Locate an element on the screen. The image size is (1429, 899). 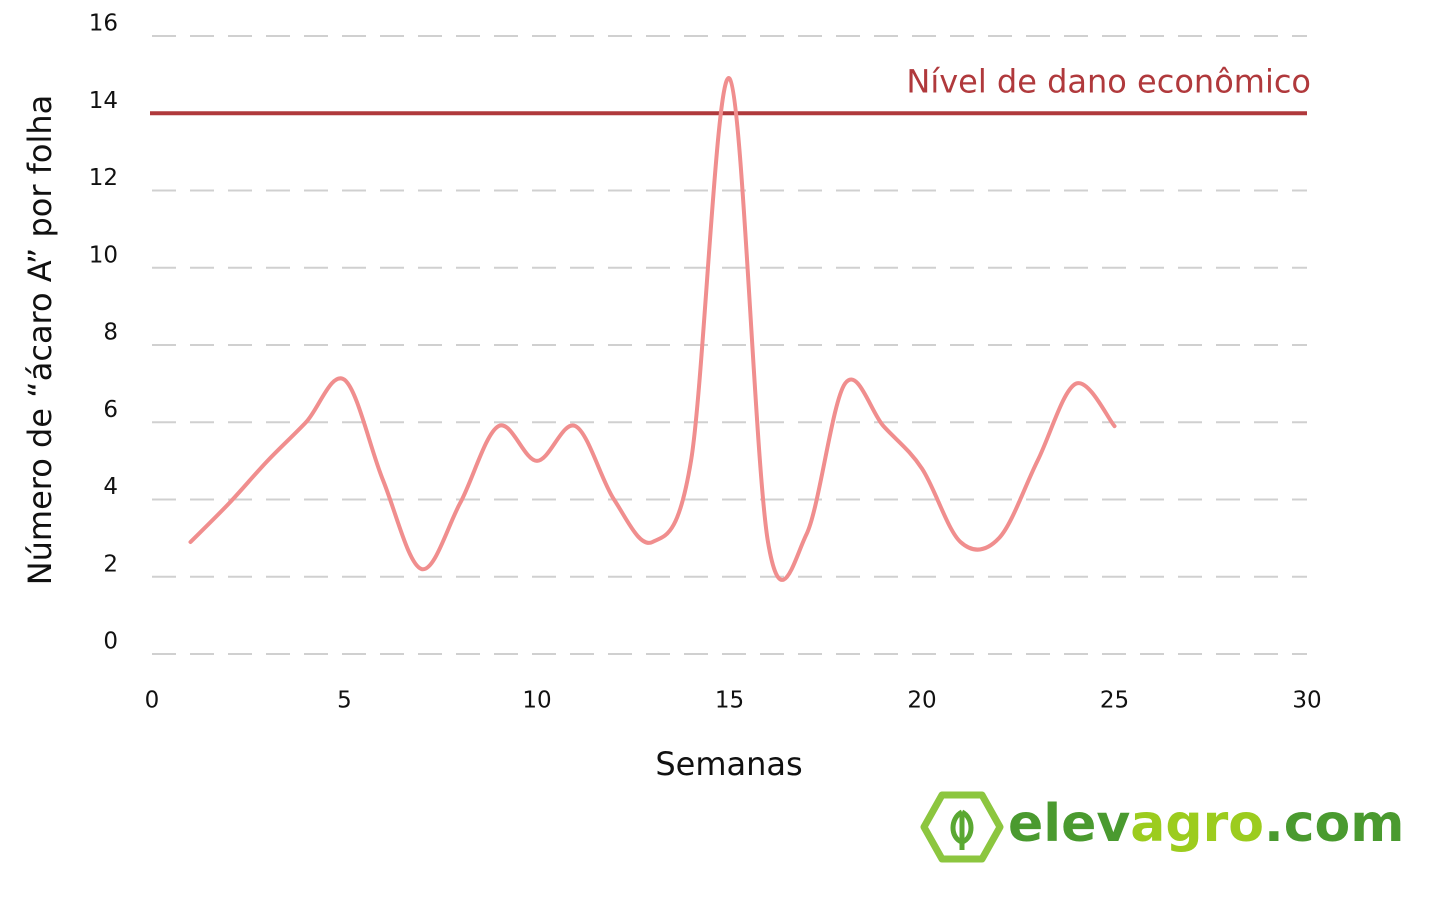
logo-part: agro is located at coordinates (1197, 824).